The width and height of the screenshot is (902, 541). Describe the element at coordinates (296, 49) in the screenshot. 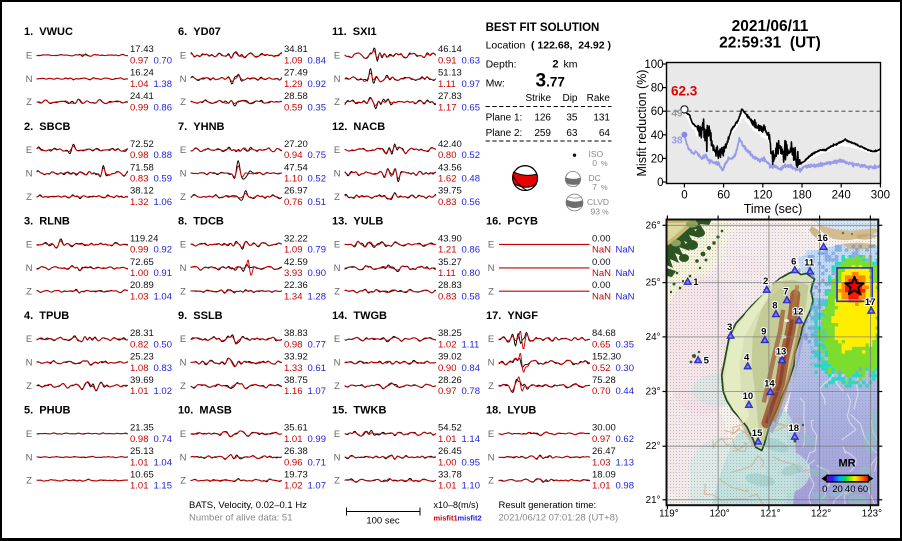

I see `svg-text: 34.81` at that location.